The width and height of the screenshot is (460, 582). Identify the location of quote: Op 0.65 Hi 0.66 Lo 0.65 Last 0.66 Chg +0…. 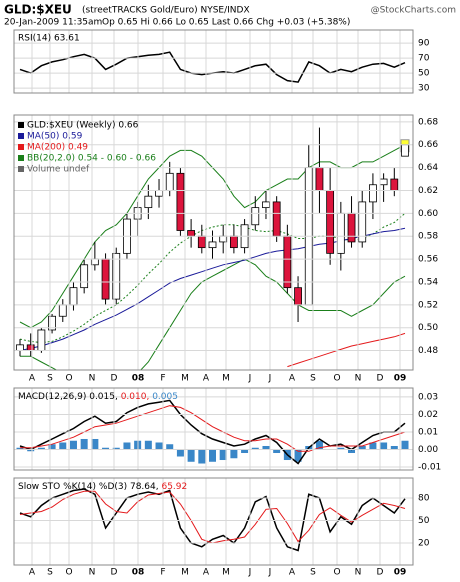
(226, 23).